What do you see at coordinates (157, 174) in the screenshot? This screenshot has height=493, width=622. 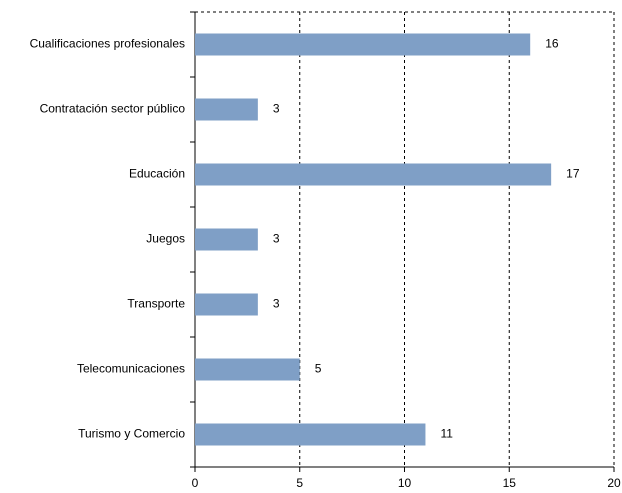 I see `y-tick-label: Educación` at bounding box center [157, 174].